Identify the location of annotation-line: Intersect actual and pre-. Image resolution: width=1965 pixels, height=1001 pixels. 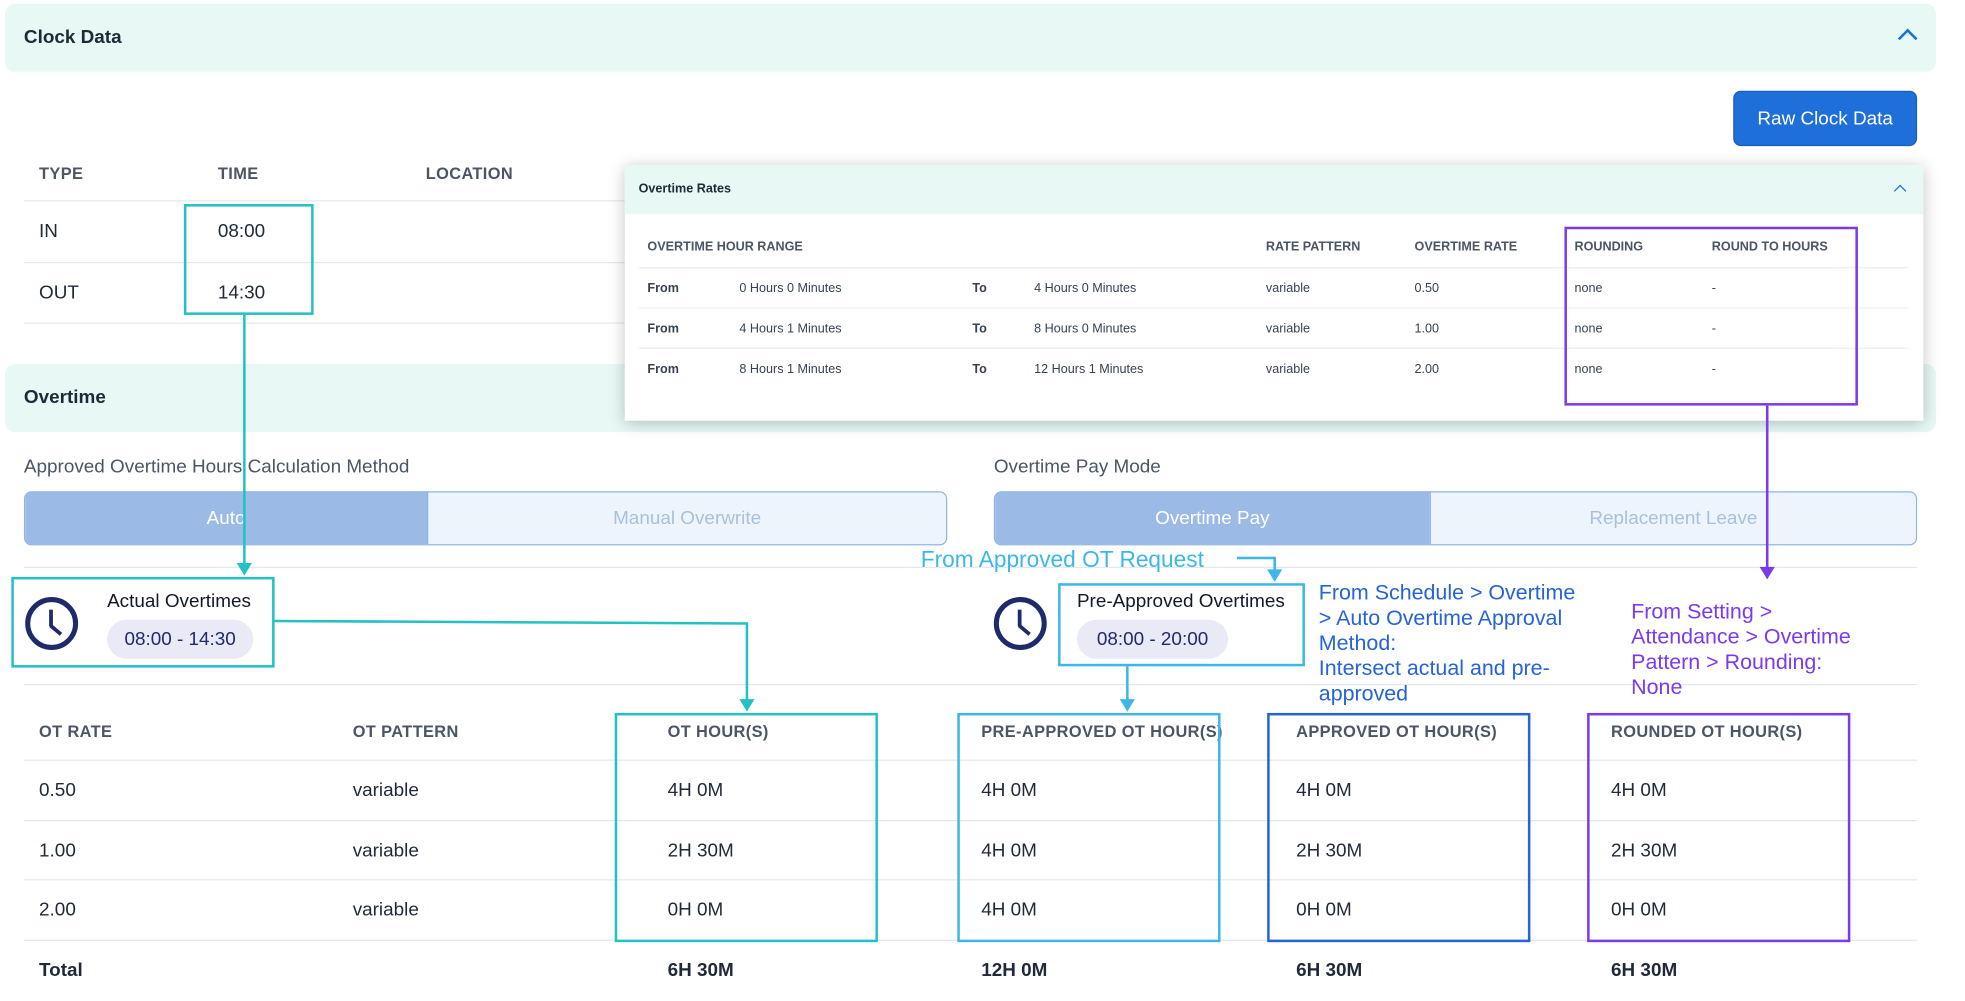
(1434, 668).